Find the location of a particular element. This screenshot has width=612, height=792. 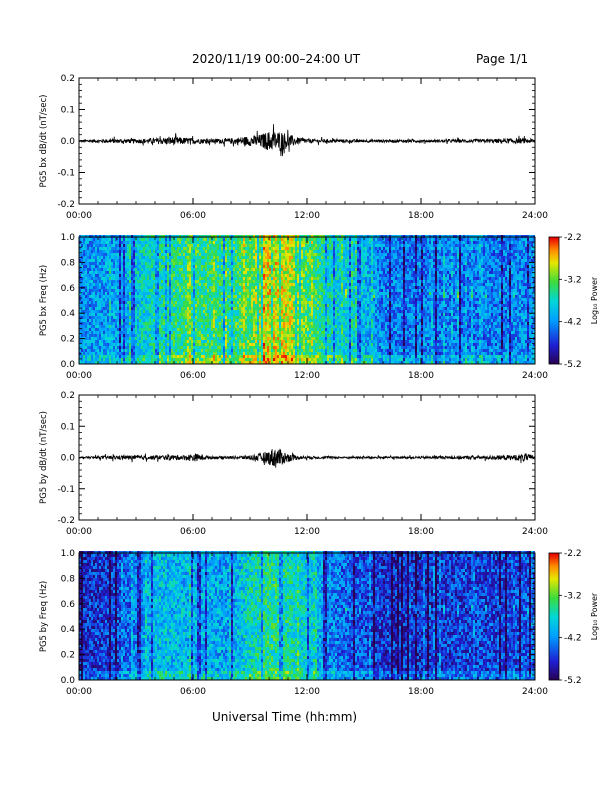

x-axis-title: Universal Time (hh:mm) is located at coordinates (284, 717).